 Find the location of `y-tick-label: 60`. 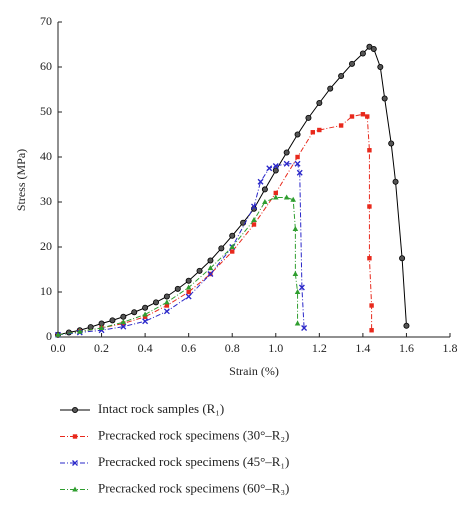

y-tick-label: 60 is located at coordinates (46, 66).